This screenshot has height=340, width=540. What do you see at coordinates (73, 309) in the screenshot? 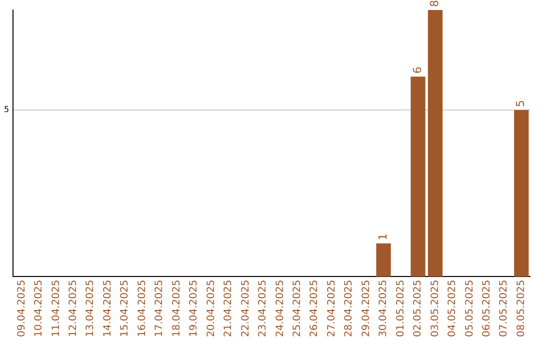
I see `x-tick-label: 12.04.2025` at bounding box center [73, 309].